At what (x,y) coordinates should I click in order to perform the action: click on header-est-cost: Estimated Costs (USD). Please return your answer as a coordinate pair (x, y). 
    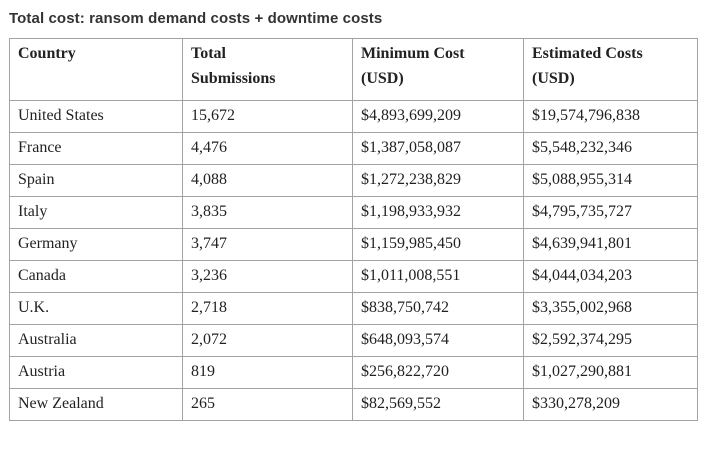
    Looking at the image, I should click on (610, 69).